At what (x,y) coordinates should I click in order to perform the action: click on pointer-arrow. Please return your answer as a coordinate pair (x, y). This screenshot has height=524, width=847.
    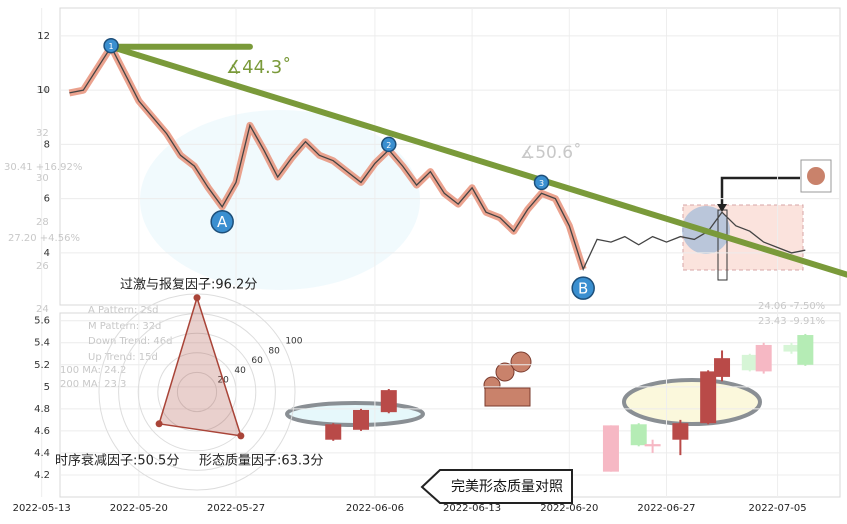
    Looking at the image, I should click on (722, 208).